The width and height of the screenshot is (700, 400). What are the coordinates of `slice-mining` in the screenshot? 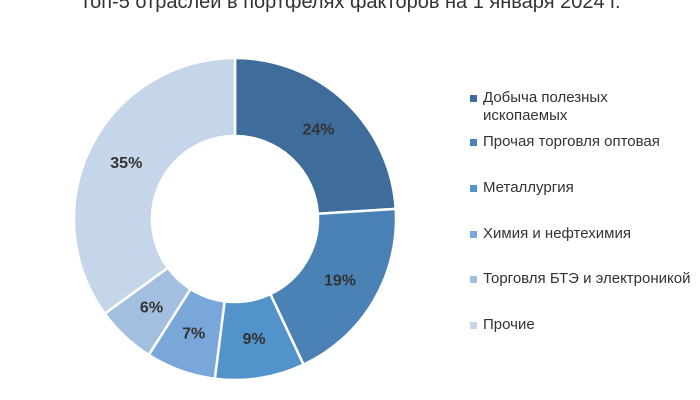 It's located at (315, 136).